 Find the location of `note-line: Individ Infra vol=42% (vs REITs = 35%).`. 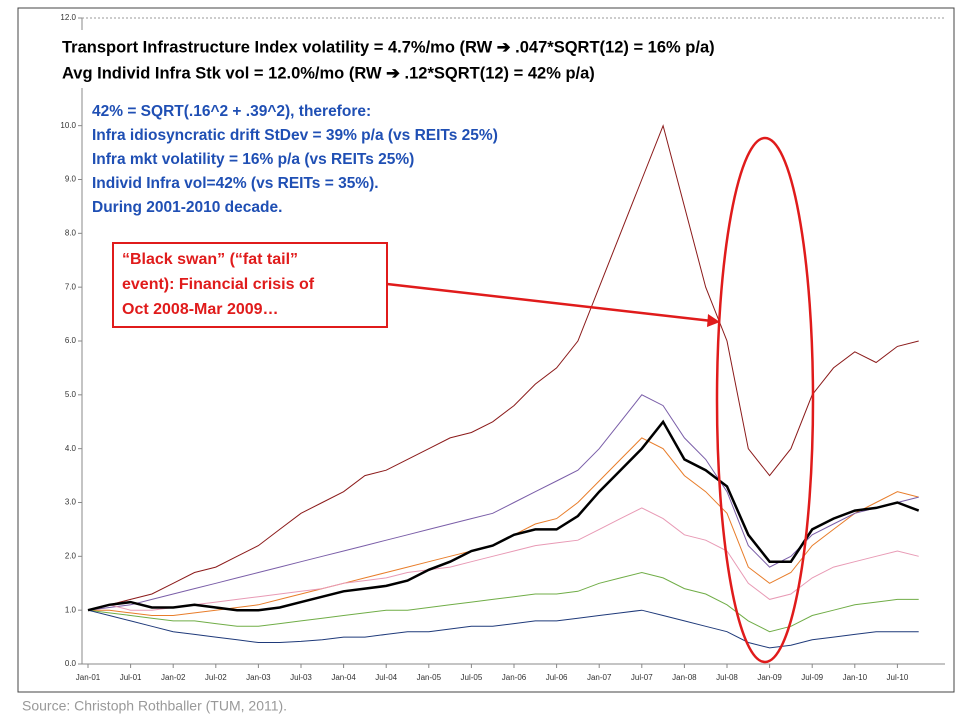

note-line: Individ Infra vol=42% (vs REITs = 35%). is located at coordinates (235, 183).